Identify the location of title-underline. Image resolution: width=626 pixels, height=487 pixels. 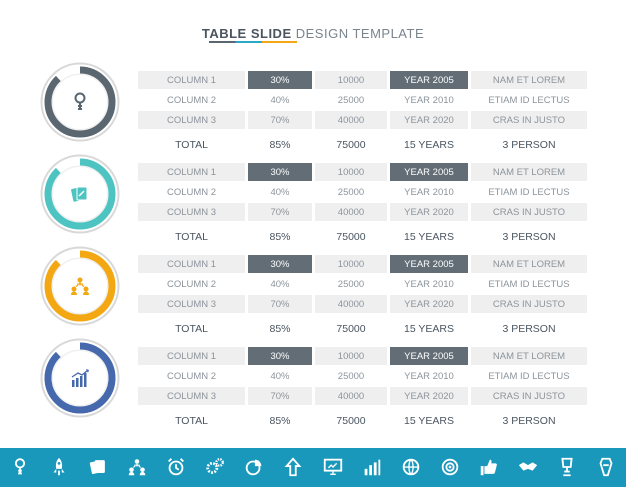
(253, 42).